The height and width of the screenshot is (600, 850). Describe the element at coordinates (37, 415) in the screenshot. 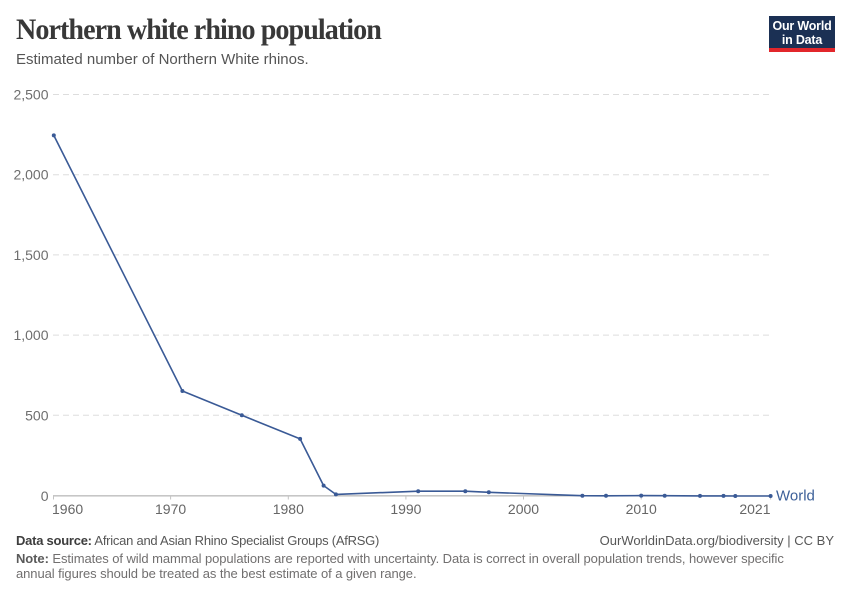

I see `svg-text: 500` at that location.